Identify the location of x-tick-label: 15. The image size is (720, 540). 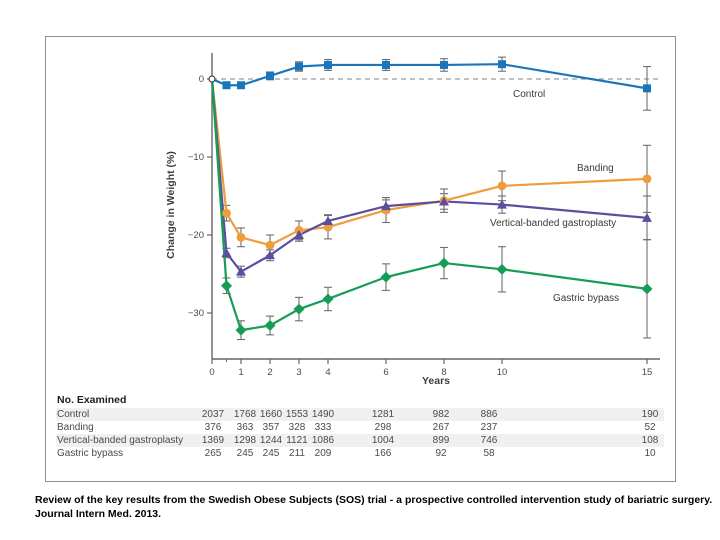
(647, 372).